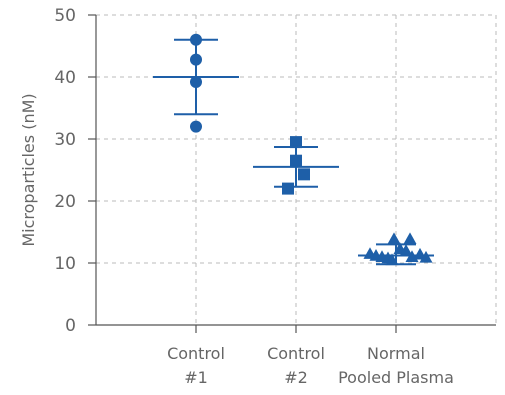  What do you see at coordinates (296, 377) in the screenshot?
I see `category-label: #2` at bounding box center [296, 377].